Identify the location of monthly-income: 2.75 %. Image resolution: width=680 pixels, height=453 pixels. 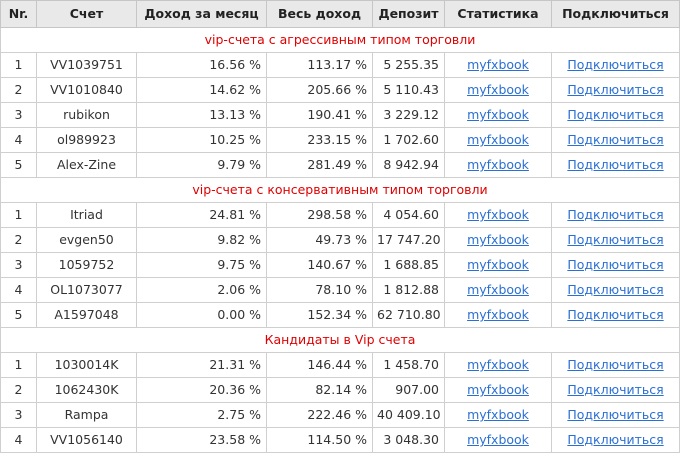
(201, 415).